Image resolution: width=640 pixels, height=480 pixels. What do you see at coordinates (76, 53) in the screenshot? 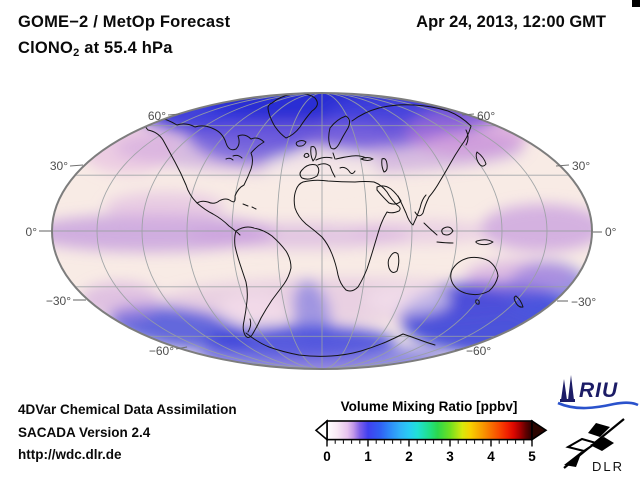
I see `species-subscript: 2` at bounding box center [76, 53].